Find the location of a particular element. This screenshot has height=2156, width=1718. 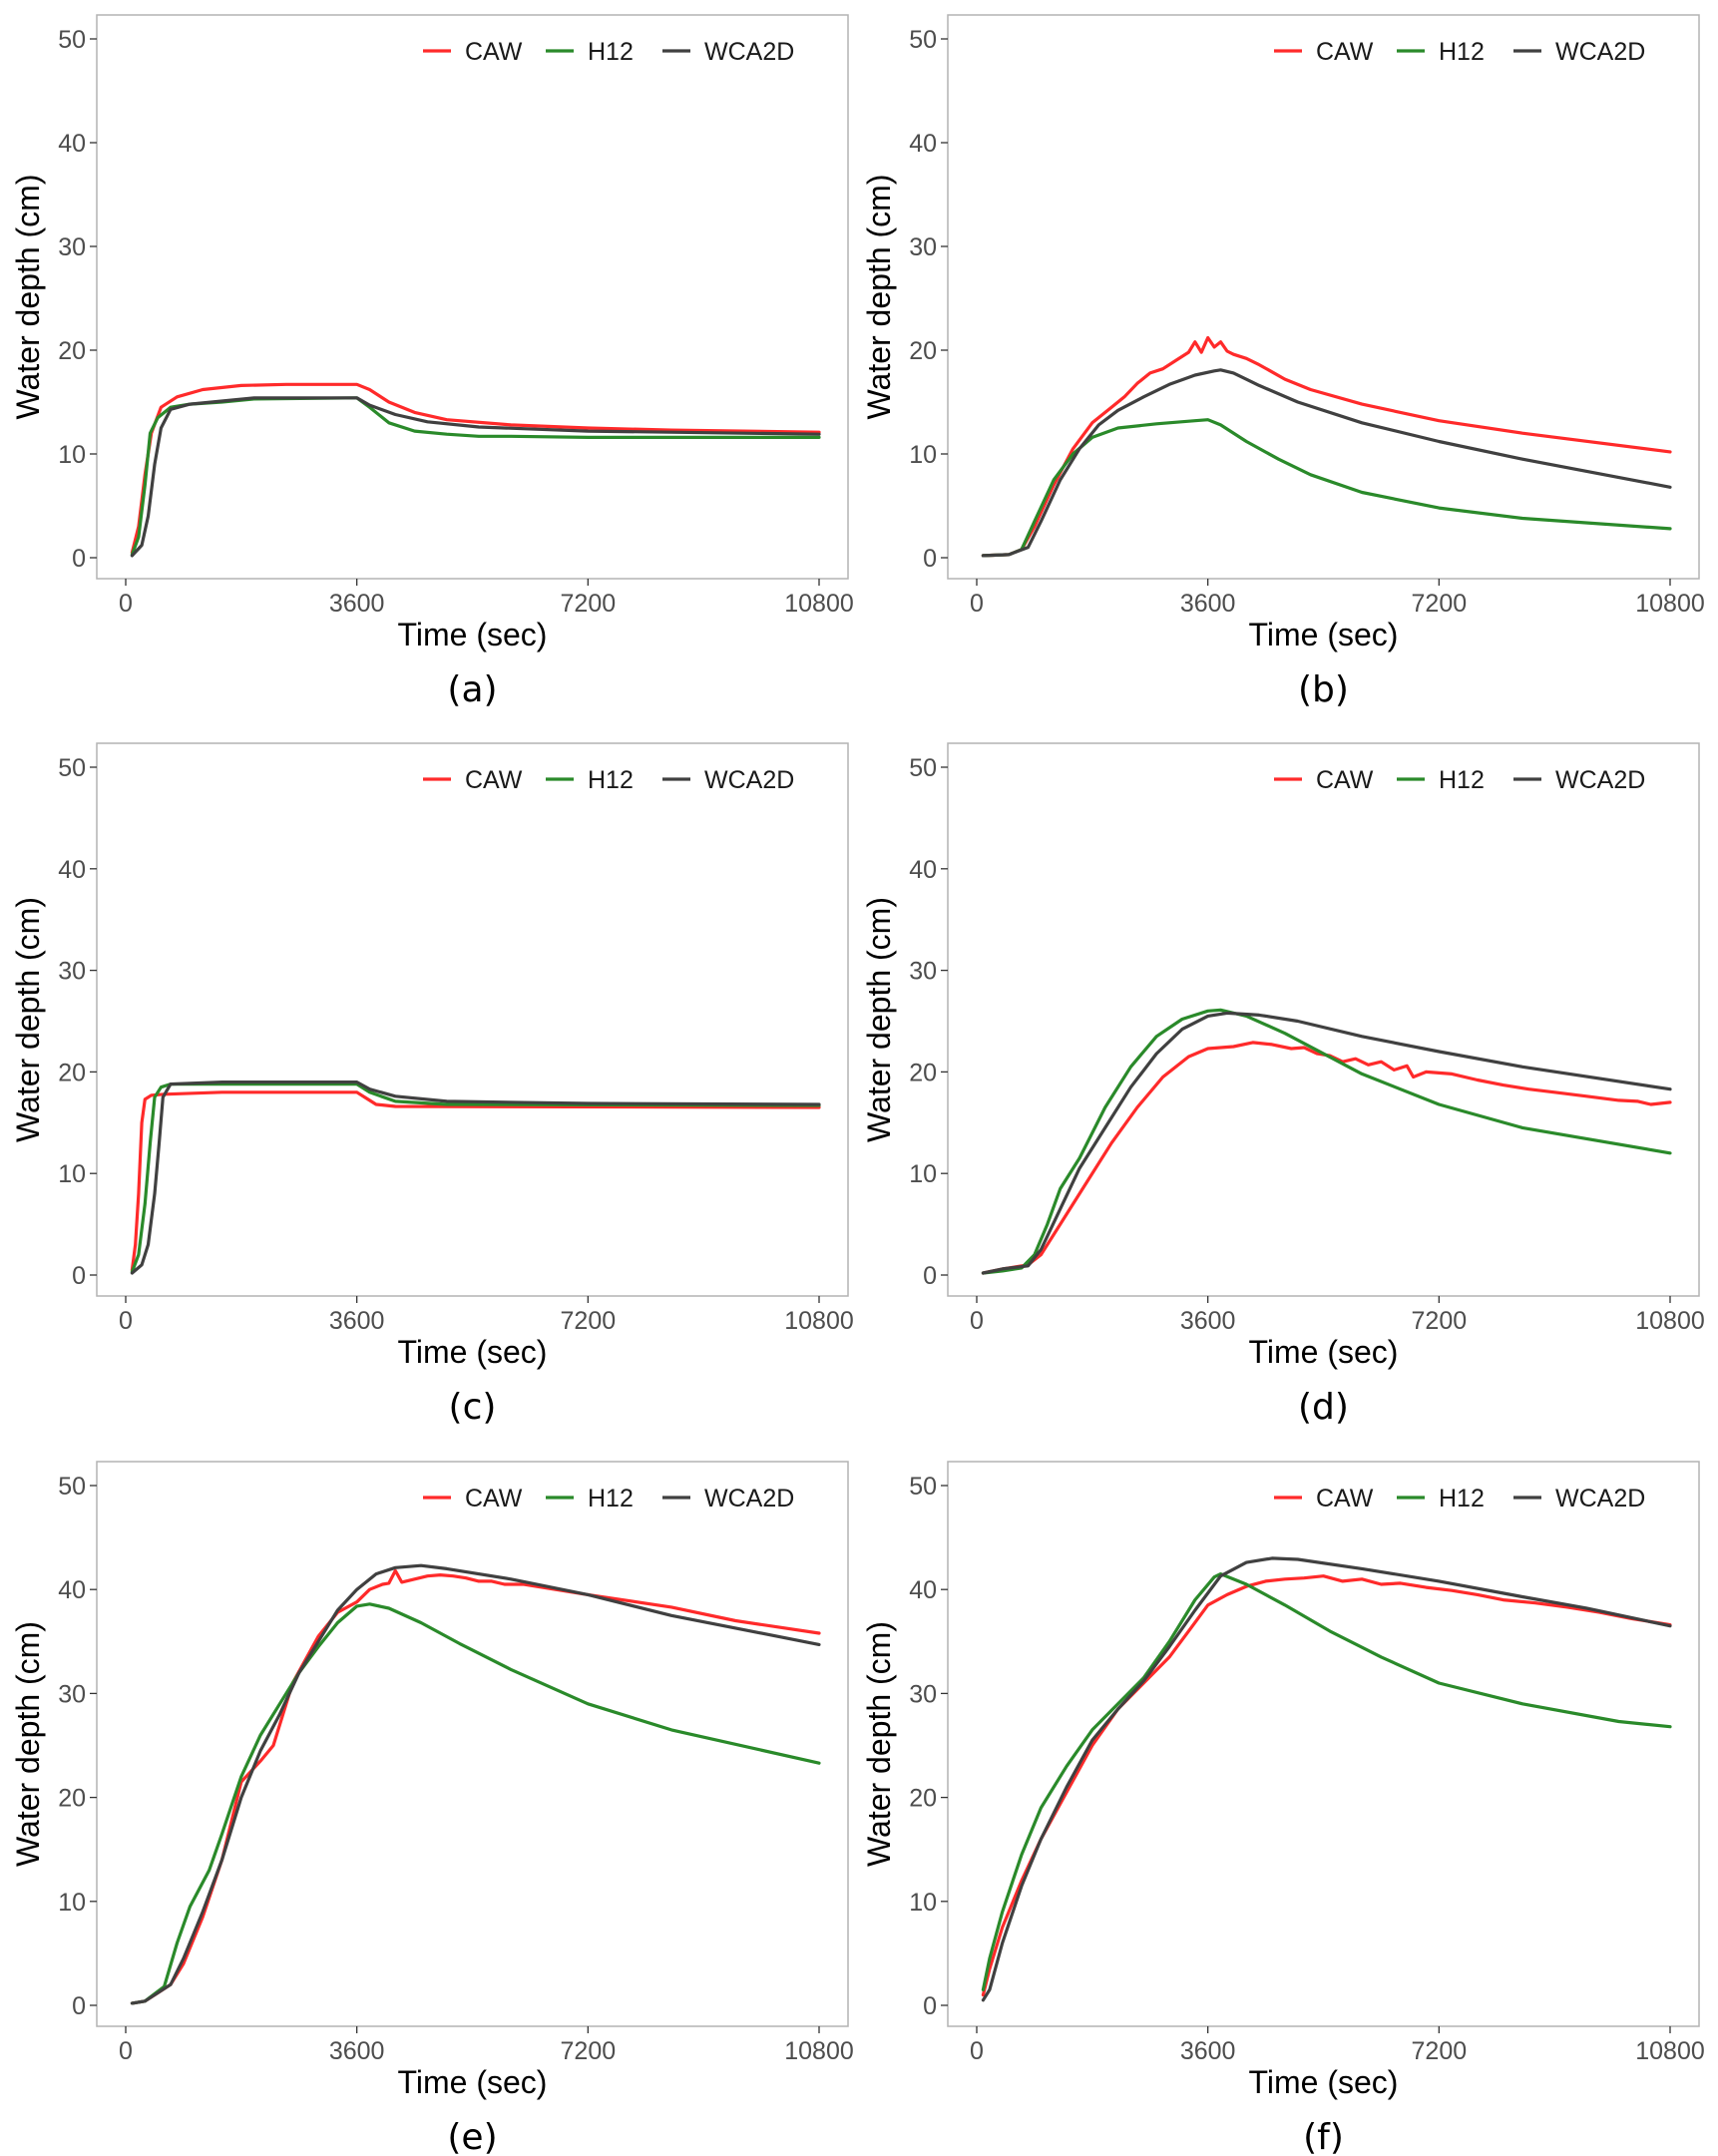

panel-label: (c) is located at coordinates (473, 1407).